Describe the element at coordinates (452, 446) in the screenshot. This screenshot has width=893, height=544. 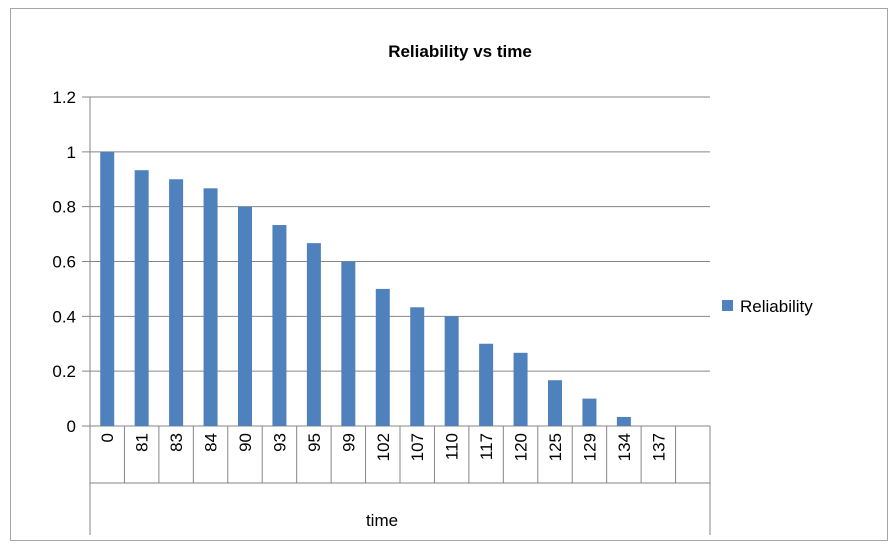
I see `x-tick-label: 110` at that location.